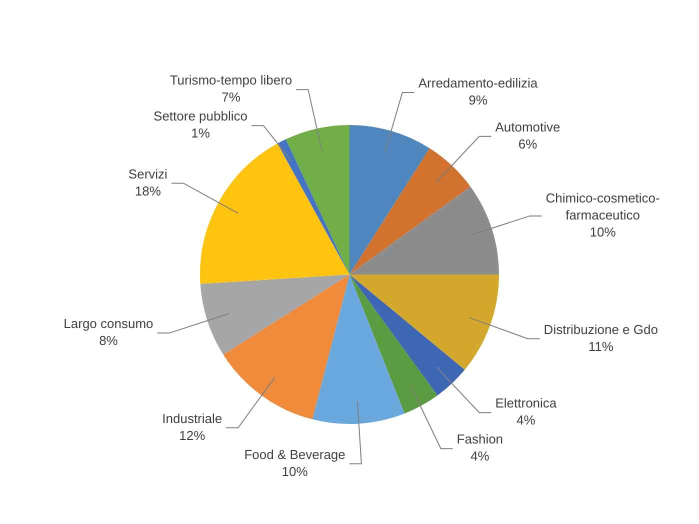  What do you see at coordinates (192, 418) in the screenshot?
I see `slice-label: Industriale` at bounding box center [192, 418].